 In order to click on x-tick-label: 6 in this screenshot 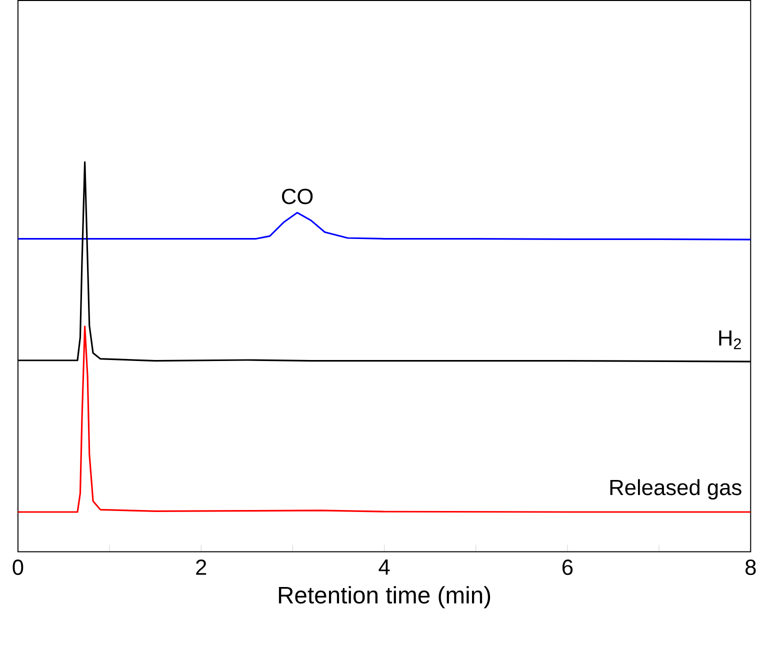, I will do `click(567, 567)`.